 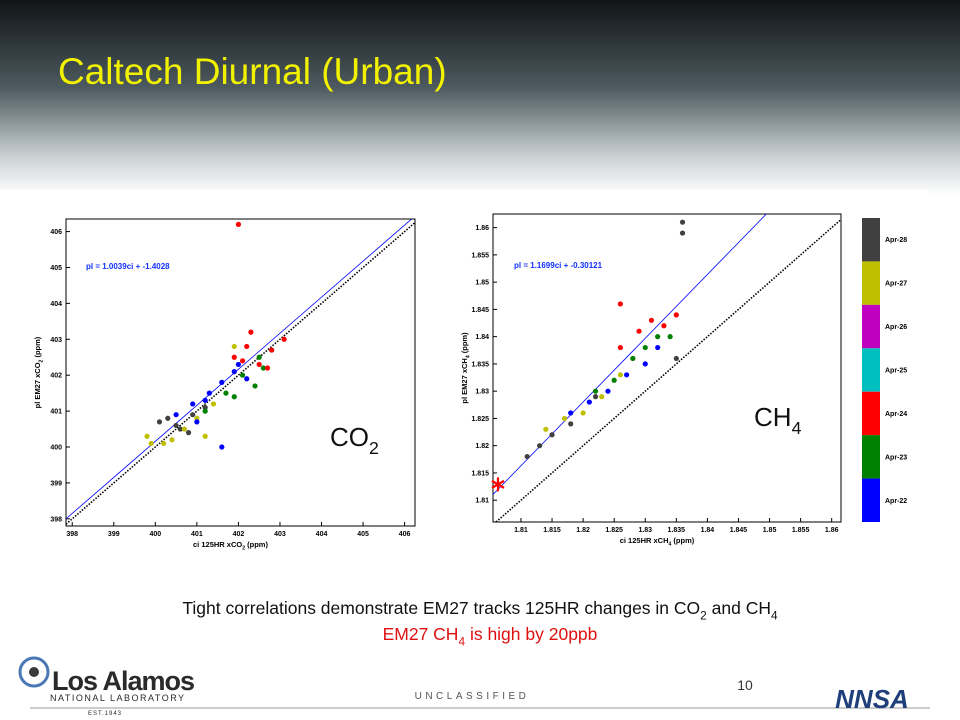 I want to click on y-tick-label: 398, so click(x=56, y=519).